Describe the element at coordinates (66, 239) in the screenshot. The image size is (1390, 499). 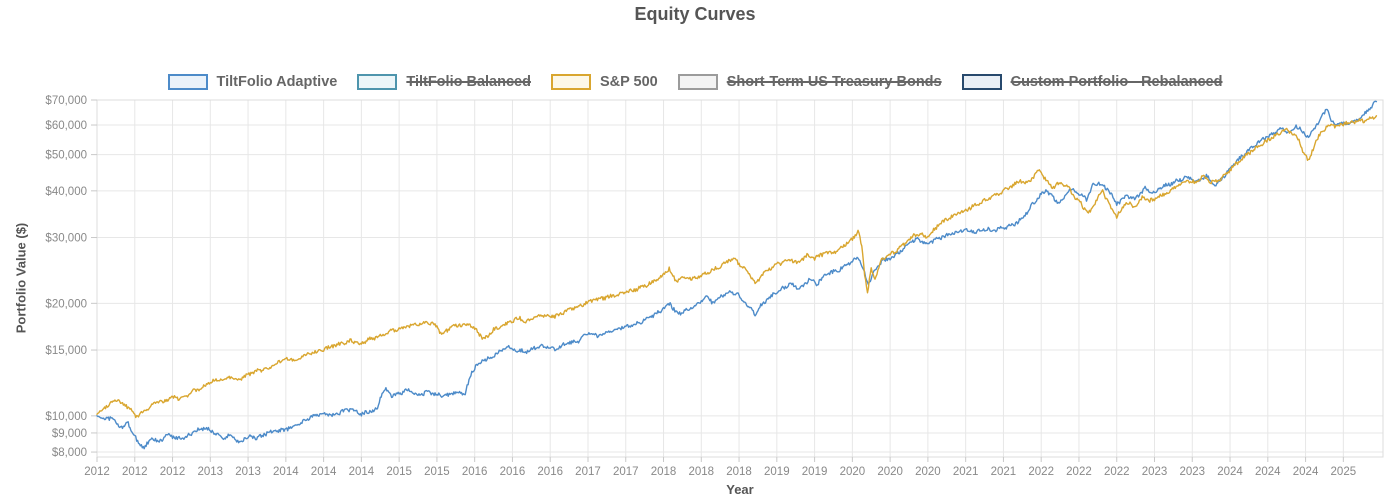
I see `y-tick-label: $30,000` at that location.